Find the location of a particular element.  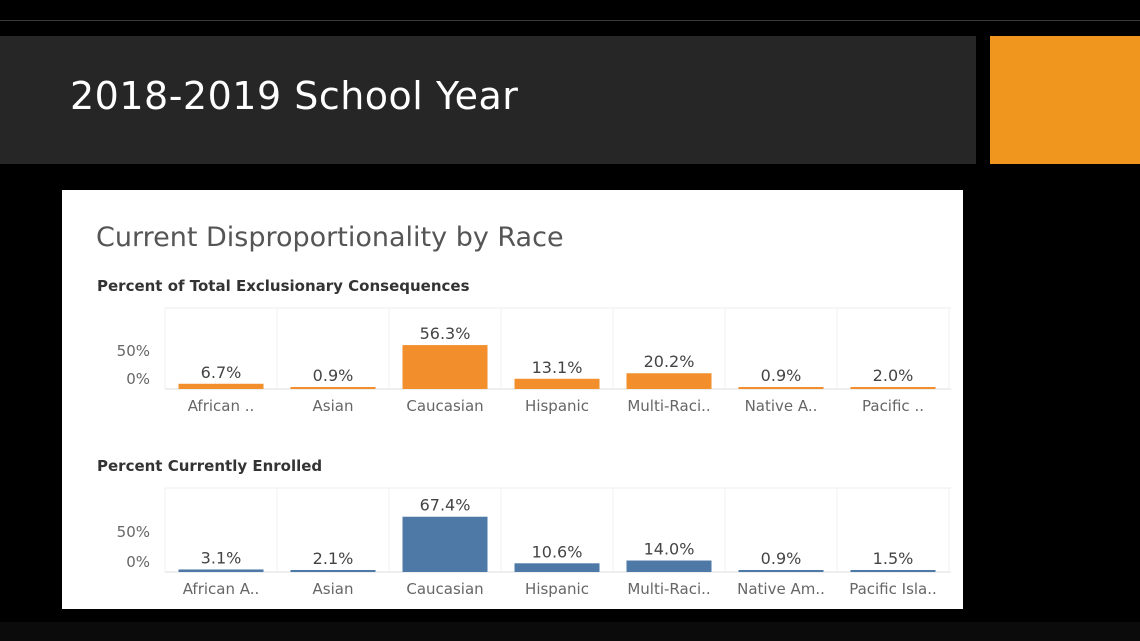

data-label: 10.6% is located at coordinates (557, 551).